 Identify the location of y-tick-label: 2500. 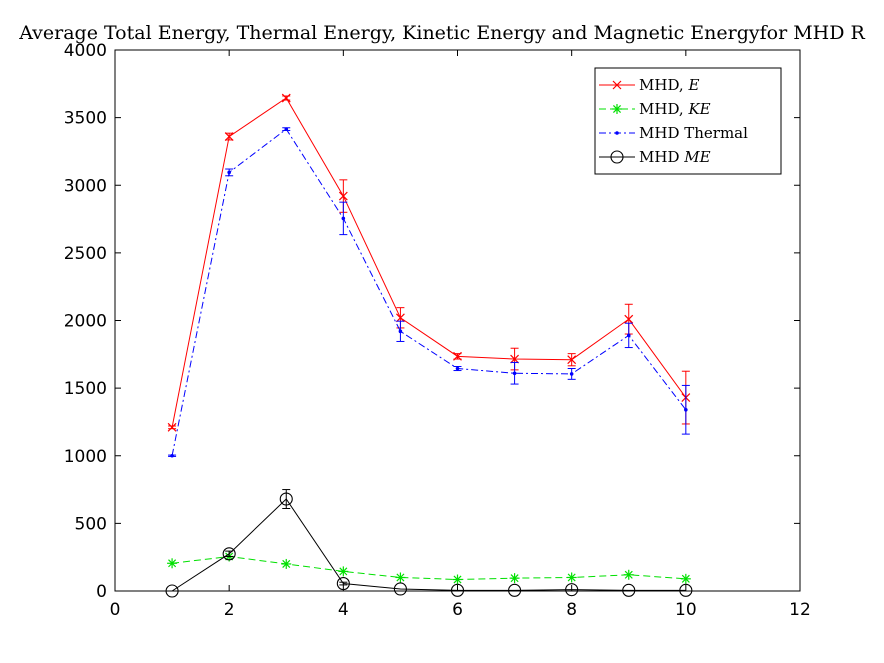
(85, 254).